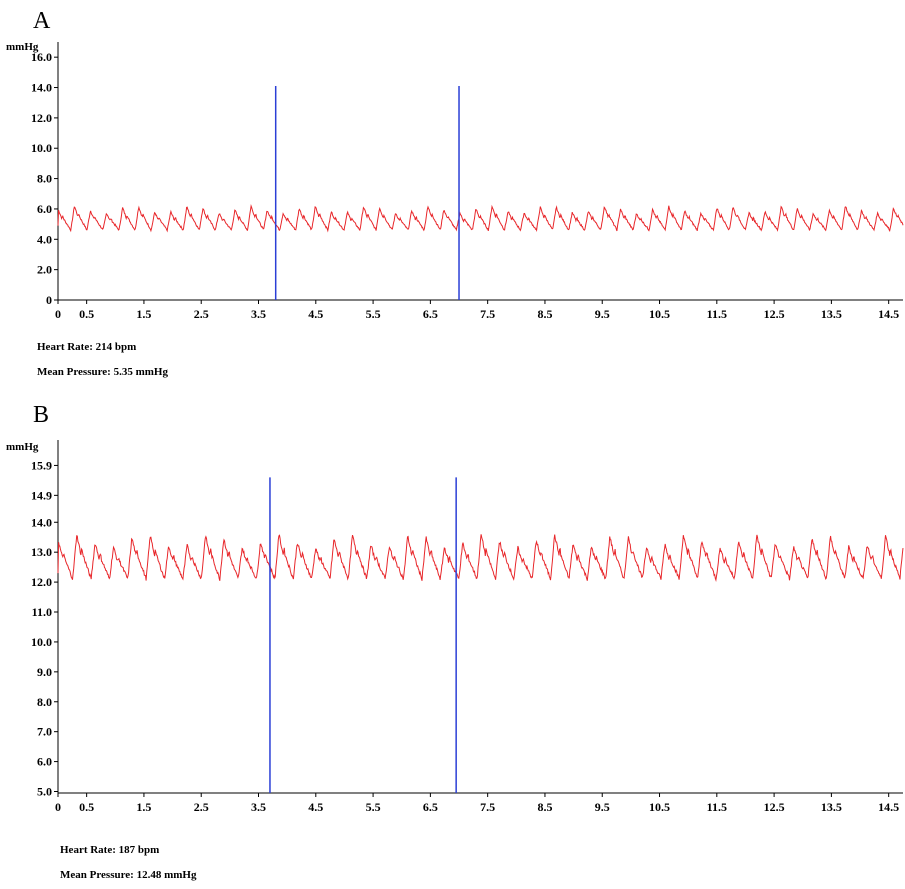 This screenshot has width=905, height=889. Describe the element at coordinates (42, 21) in the screenshot. I see `panel-a-letter: A` at that location.